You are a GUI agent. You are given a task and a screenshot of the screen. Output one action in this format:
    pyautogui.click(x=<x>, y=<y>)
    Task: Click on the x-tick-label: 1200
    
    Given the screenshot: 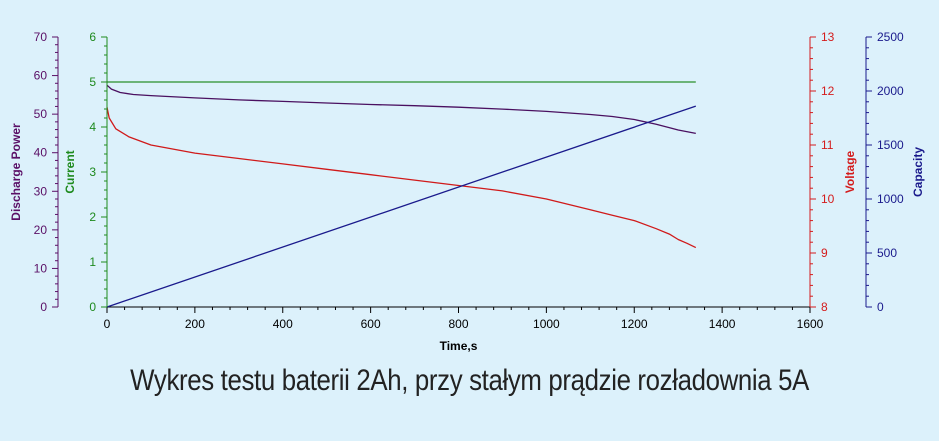 What is the action you would take?
    pyautogui.click(x=634, y=324)
    